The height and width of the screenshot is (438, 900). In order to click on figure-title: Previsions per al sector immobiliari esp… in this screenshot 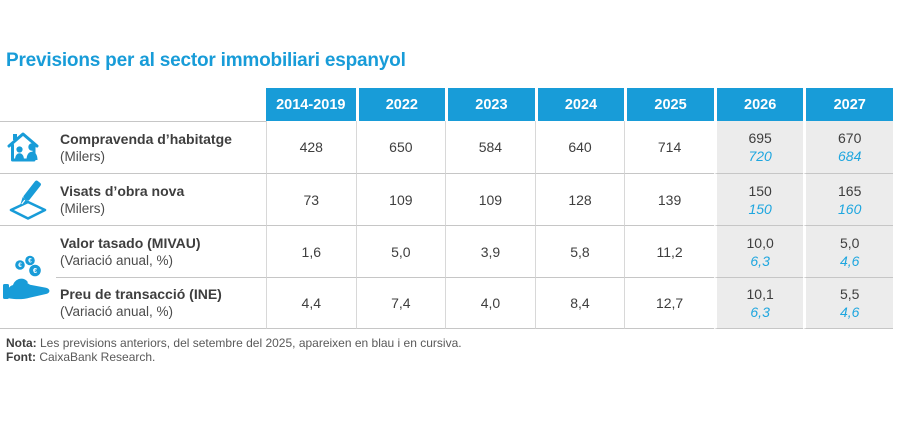, I will do `click(206, 60)`.